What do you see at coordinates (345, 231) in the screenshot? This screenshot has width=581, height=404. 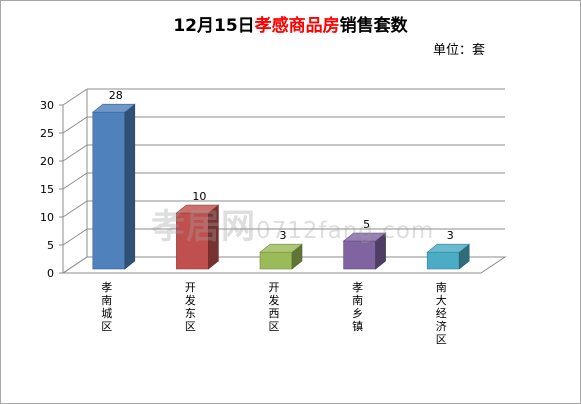 I see `watermark-url: 0712fang.com` at bounding box center [345, 231].